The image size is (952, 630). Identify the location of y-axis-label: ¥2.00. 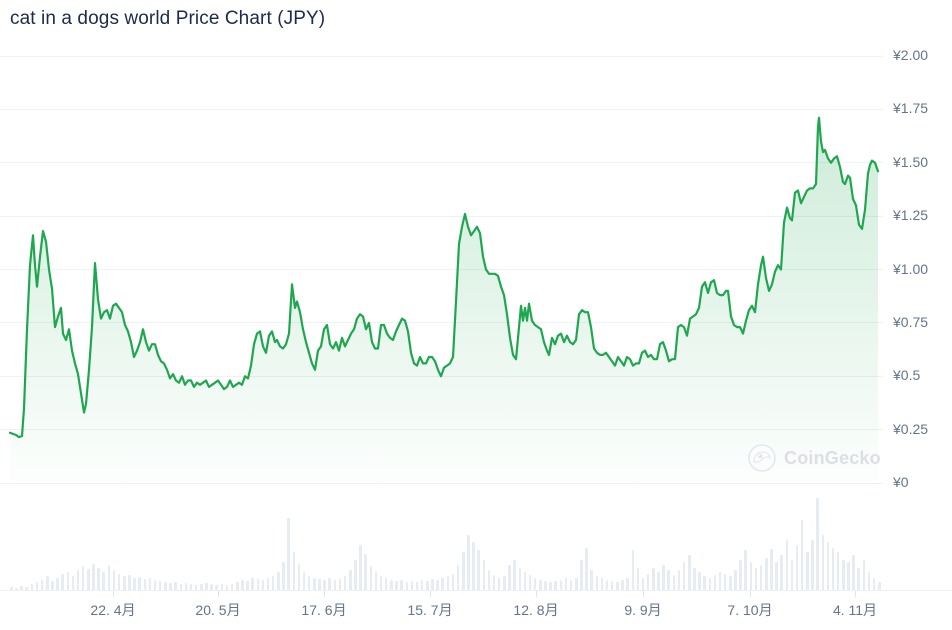
(911, 55).